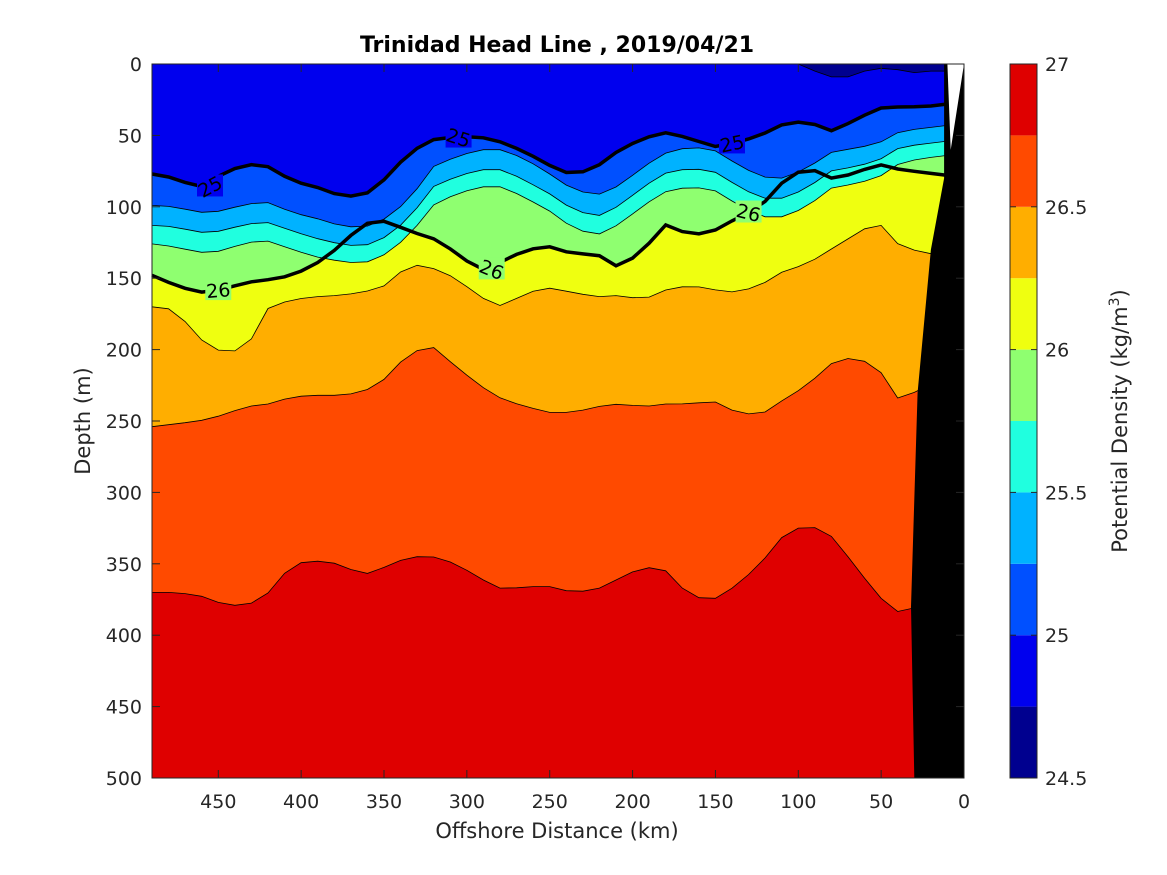 The image size is (1167, 875). What do you see at coordinates (124, 636) in the screenshot?
I see `y-tick-label: 400` at bounding box center [124, 636].